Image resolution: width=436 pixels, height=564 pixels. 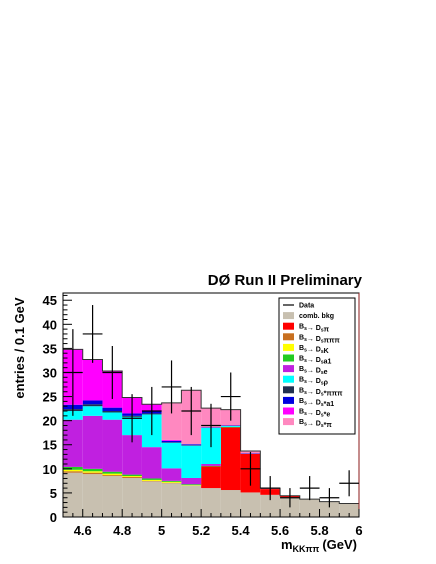 I want to click on legend-label-9: Bs→ Ds*e, so click(x=314, y=414).